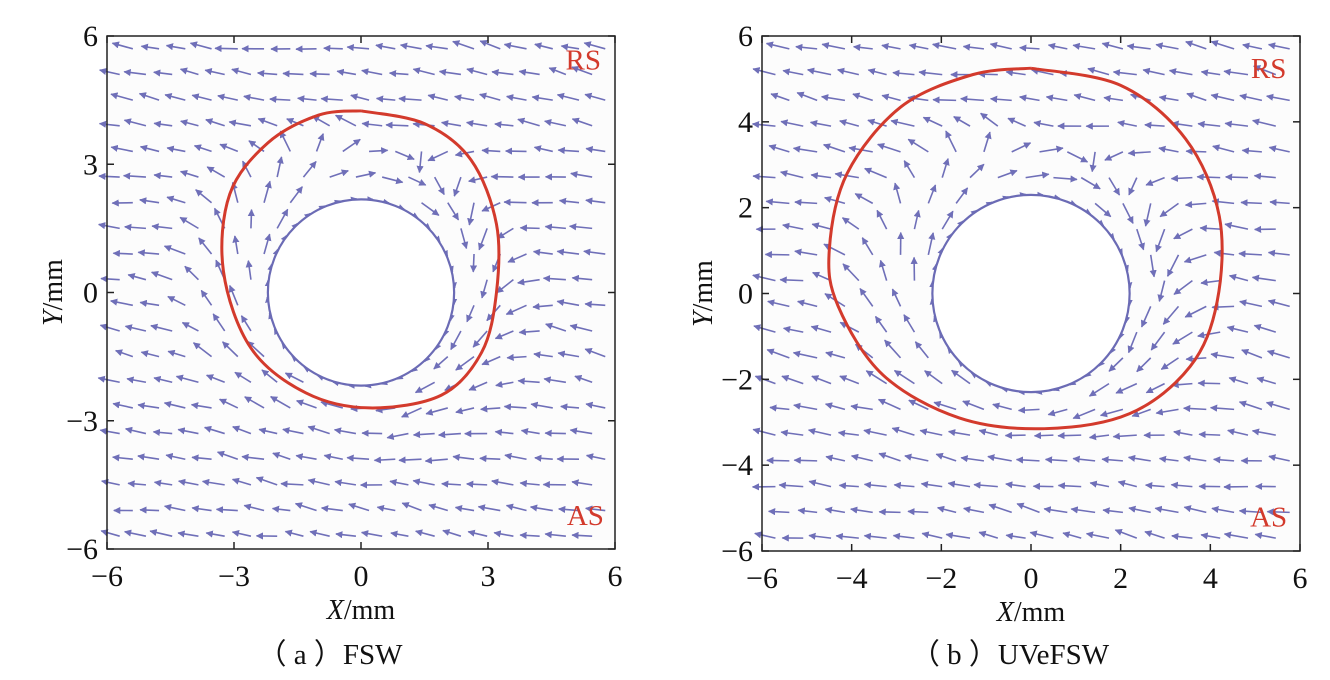  What do you see at coordinates (1040, 612) in the screenshot?
I see `x-axis-unit: /mm` at bounding box center [1040, 612].